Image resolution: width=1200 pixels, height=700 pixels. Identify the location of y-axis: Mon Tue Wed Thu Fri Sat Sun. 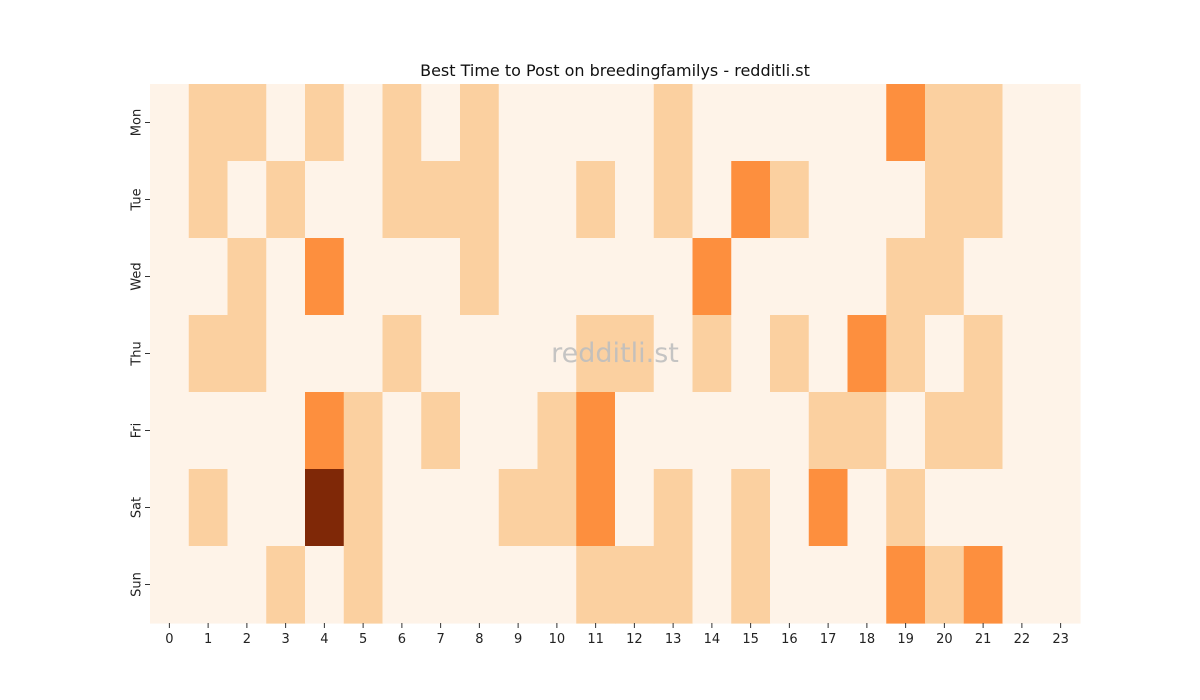
(140, 353).